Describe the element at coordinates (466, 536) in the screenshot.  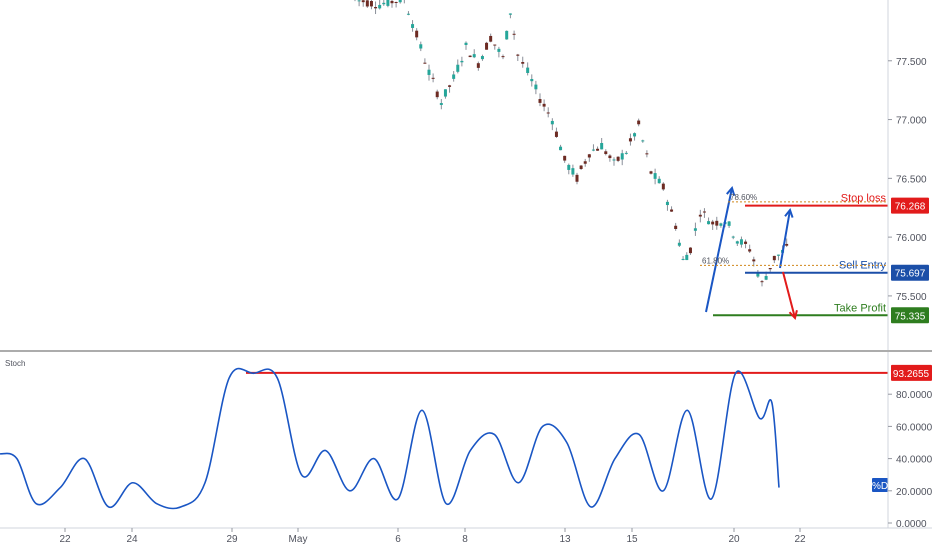
I see `time-axis: 22 24 29 May 6 8 13 15 20 22` at that location.